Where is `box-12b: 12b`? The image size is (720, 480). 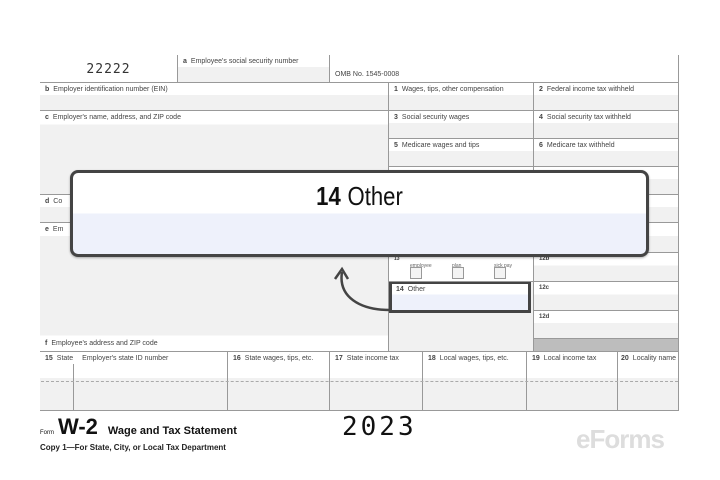
box-12b: 12b is located at coordinates (606, 267).